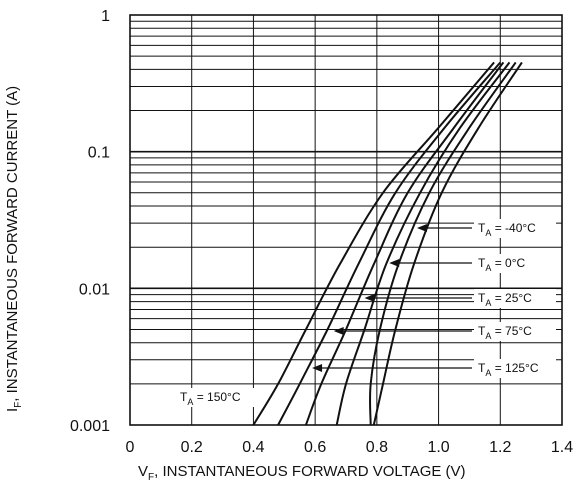 The image size is (580, 490). Describe the element at coordinates (438, 447) in the screenshot. I see `x-tick-label: 1.0` at that location.